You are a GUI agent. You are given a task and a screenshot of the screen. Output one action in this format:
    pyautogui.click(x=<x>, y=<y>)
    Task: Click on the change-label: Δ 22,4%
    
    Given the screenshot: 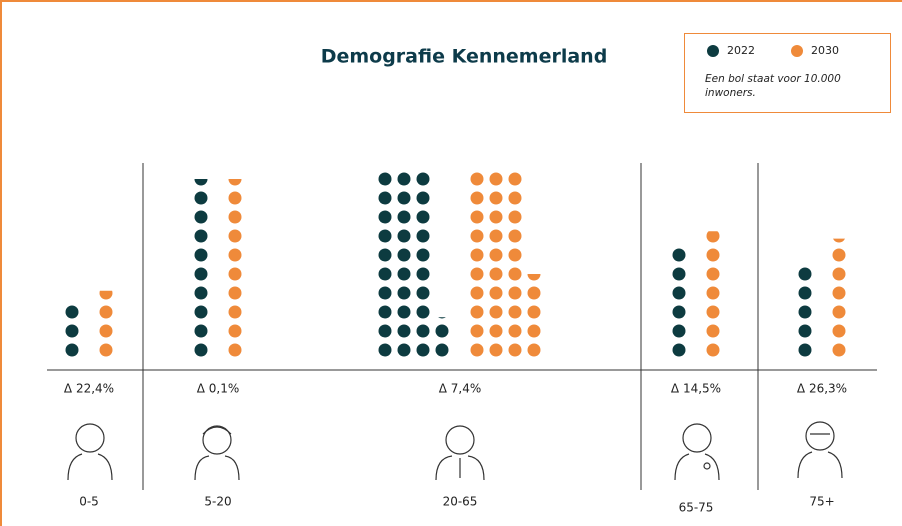 What is the action you would take?
    pyautogui.click(x=89, y=389)
    